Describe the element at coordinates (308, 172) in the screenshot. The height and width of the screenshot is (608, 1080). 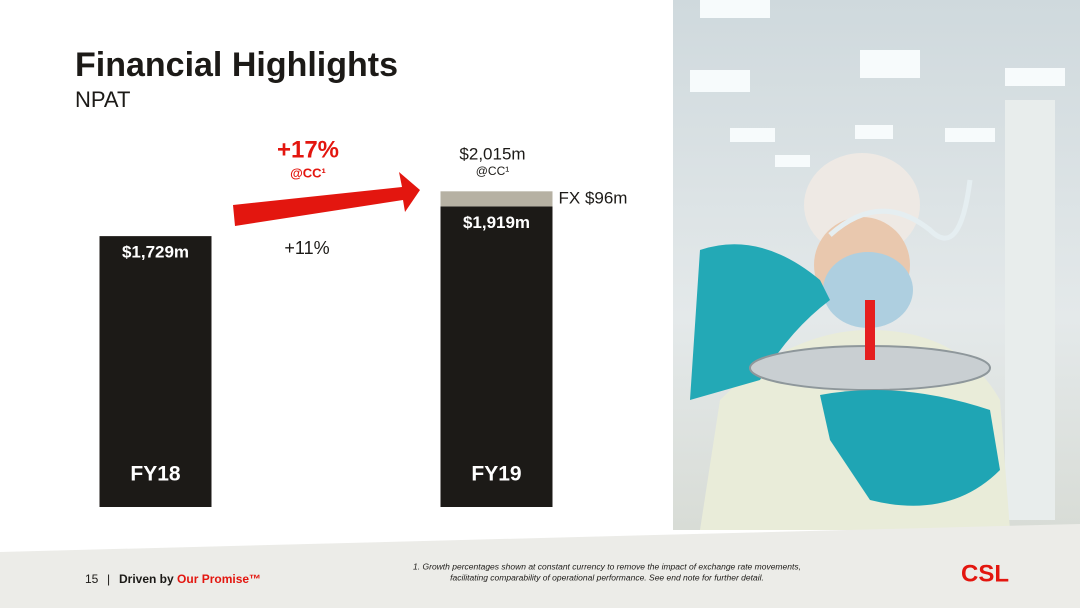
I see `growth-note: @CC¹` at that location.